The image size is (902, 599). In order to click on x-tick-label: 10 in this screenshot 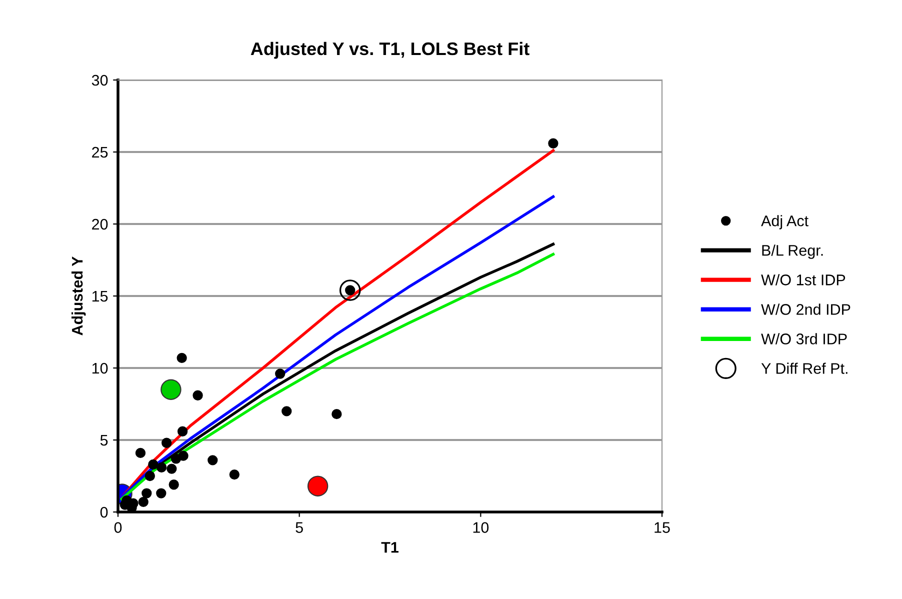, I will do `click(481, 527)`.